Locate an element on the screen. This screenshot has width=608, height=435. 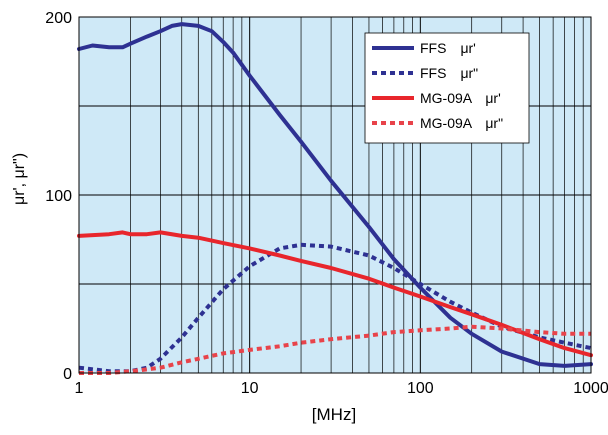
y-tick-label: 0 is located at coordinates (67, 374).